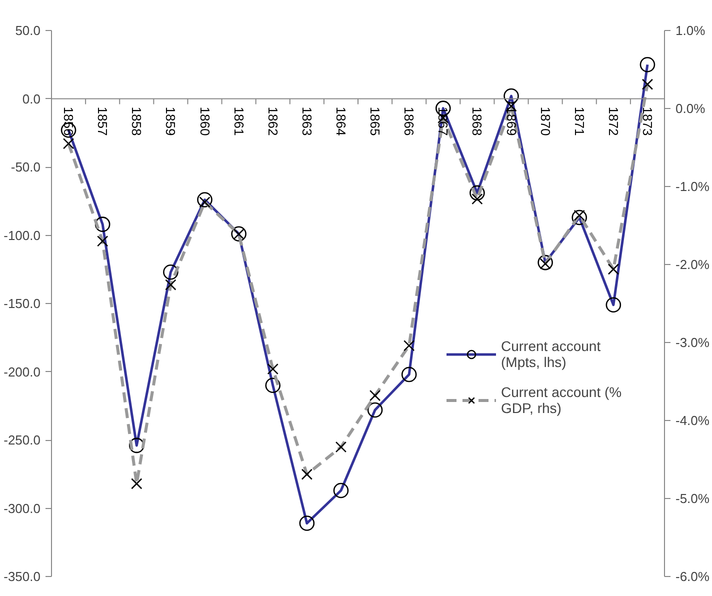  I want to click on x-tick-label: 1856, so click(68, 121).